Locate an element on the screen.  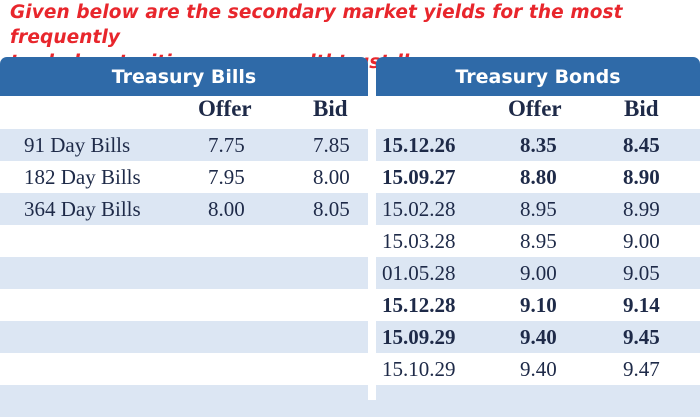
treasury-bonds-header: Treasury Bonds is located at coordinates (538, 76).